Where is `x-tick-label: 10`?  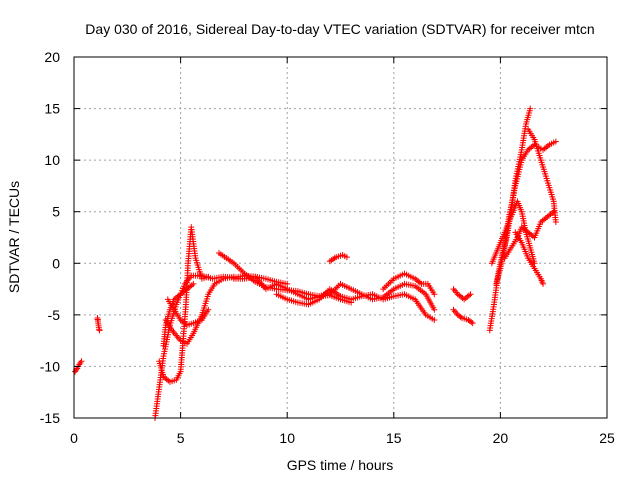
x-tick-label: 10 is located at coordinates (287, 438).